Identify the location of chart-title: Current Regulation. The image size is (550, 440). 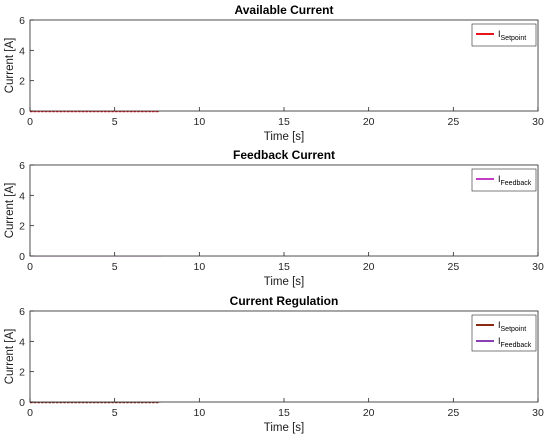
(284, 301).